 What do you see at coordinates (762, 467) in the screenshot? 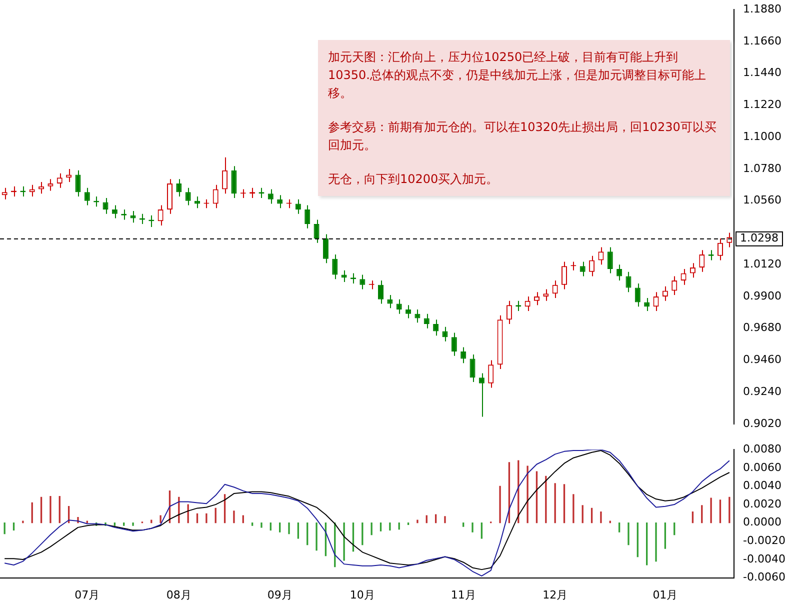
I see `y-tick-label: 0.0060` at bounding box center [762, 467].